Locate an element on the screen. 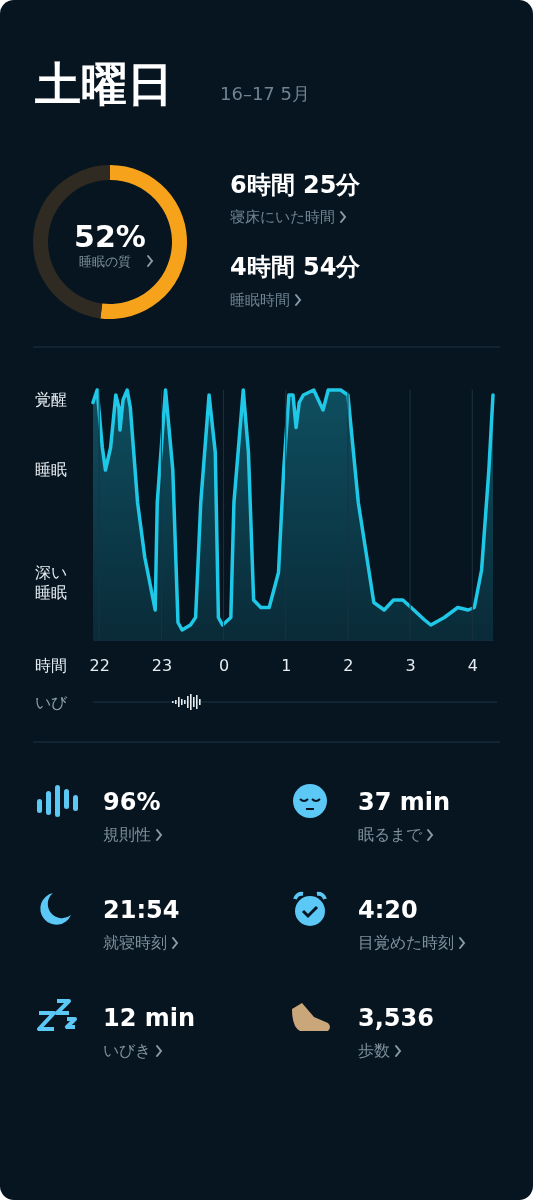 The width and height of the screenshot is (533, 1200). x-tick-label: 0 is located at coordinates (224, 666).